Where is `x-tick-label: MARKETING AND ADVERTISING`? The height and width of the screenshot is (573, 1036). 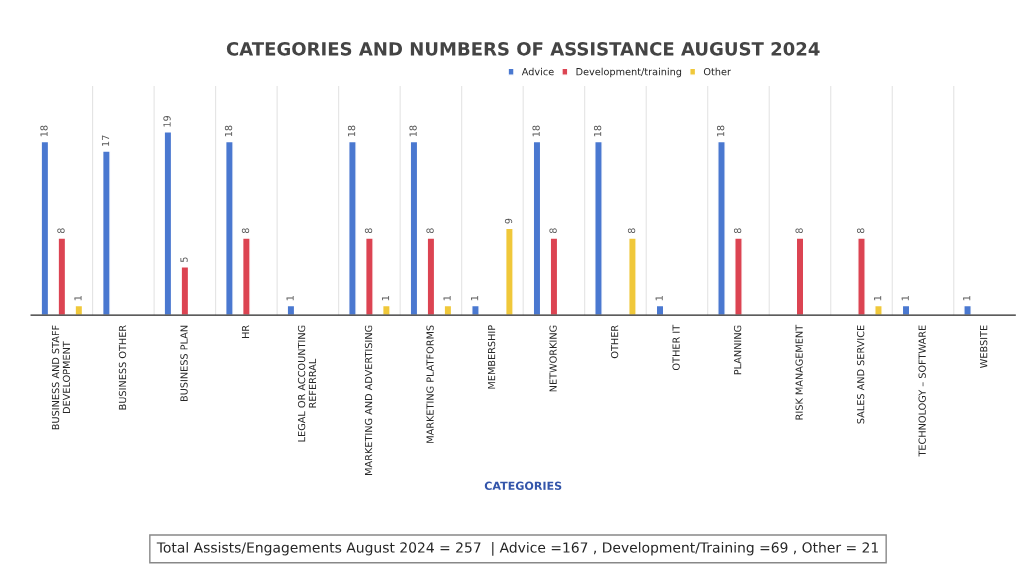
x-tick-label: MARKETING AND ADVERTISING is located at coordinates (368, 400).